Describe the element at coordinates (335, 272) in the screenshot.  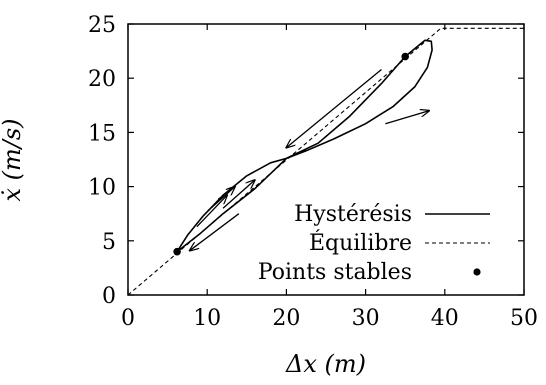
I see `legend-label-points: Points stables` at that location.